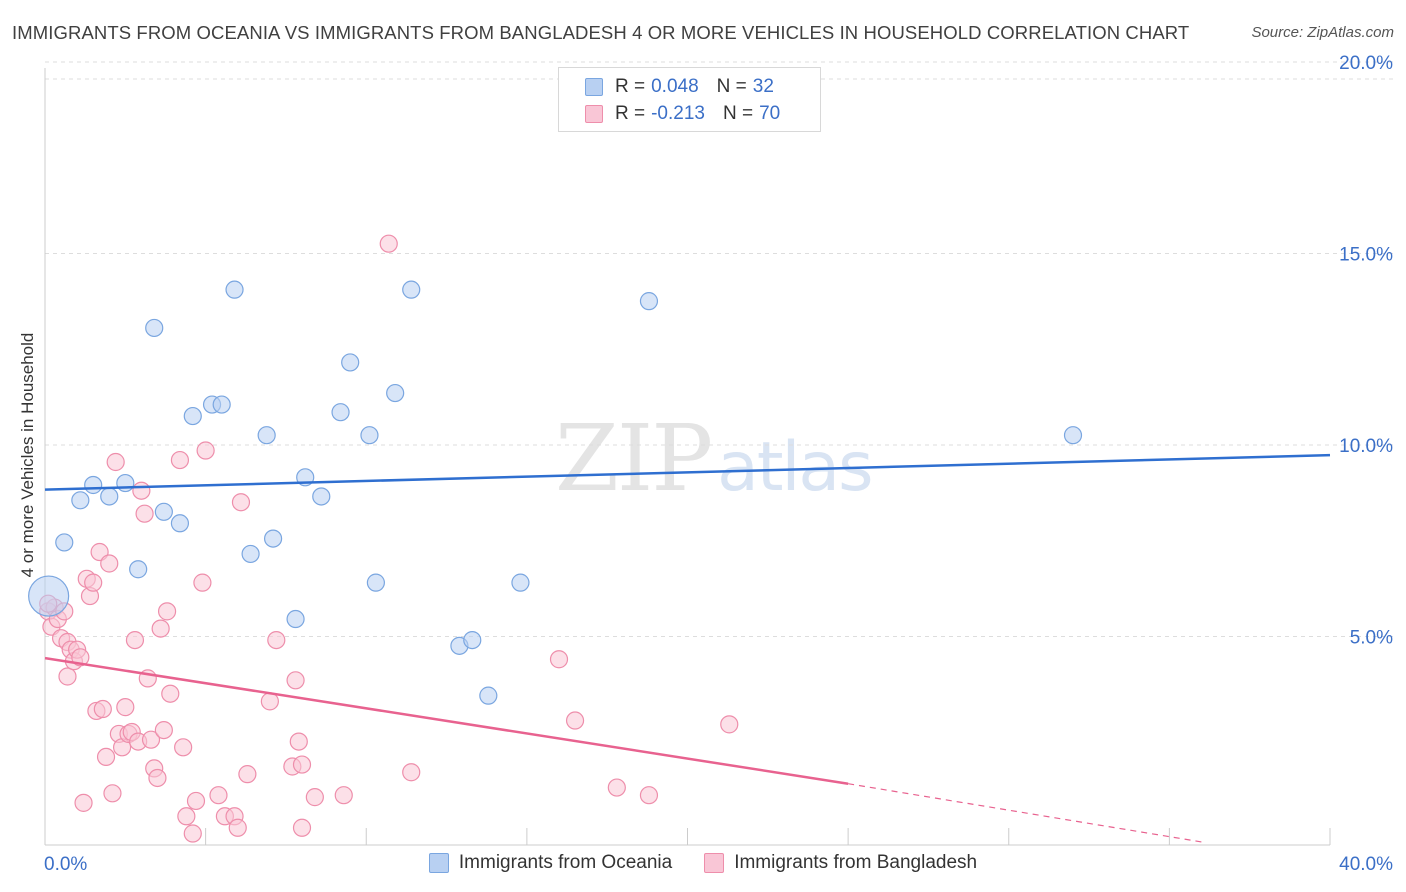 The image size is (1406, 892). What do you see at coordinates (1371, 638) in the screenshot?
I see `y-tick-label: 5.0%` at bounding box center [1371, 638].